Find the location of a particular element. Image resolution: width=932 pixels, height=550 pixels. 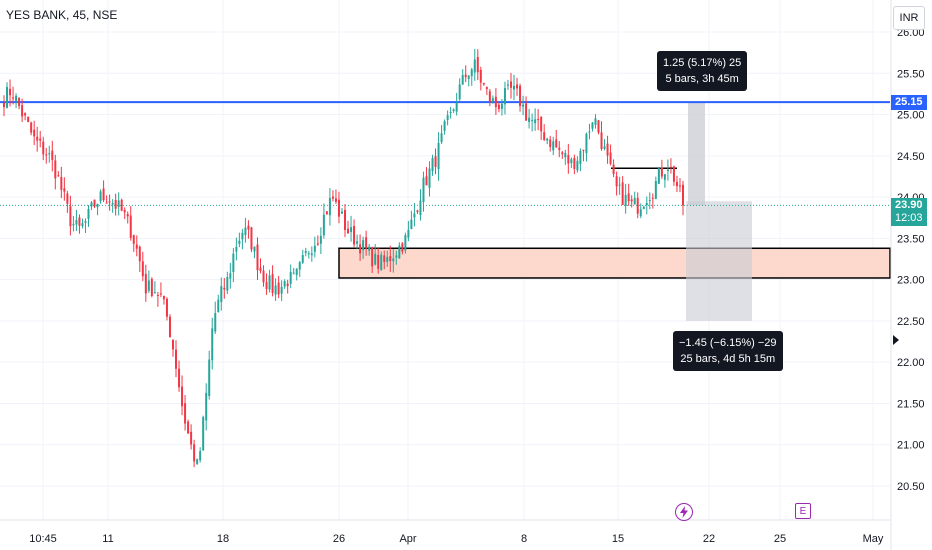

upper-measure-tooltip: 1.25 (5.17%) 25 5 bars, 3h 45m is located at coordinates (702, 71).